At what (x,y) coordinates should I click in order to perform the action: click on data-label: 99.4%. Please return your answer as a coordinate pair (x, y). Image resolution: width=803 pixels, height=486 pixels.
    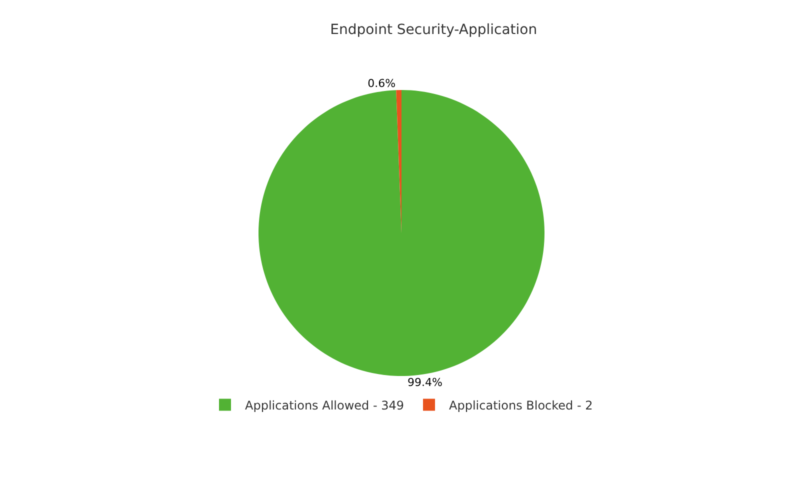
    Looking at the image, I should click on (424, 382).